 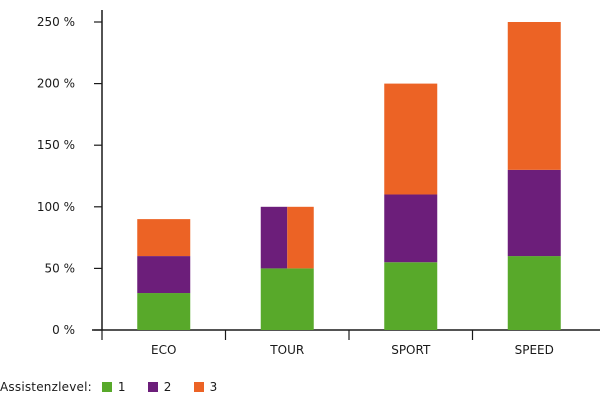 What do you see at coordinates (63, 330) in the screenshot?
I see `y-tick-label: 0 %` at bounding box center [63, 330].